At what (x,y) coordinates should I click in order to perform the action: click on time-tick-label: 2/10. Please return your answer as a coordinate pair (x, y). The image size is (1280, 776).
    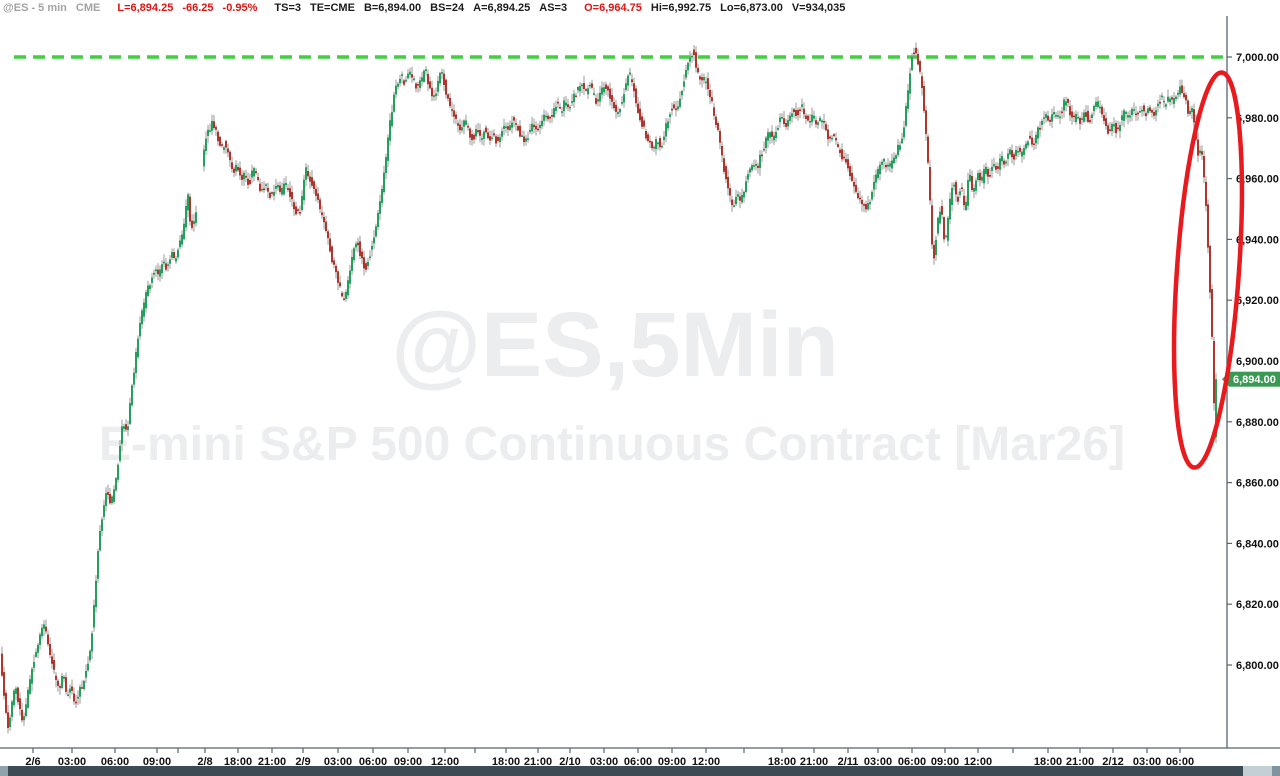
    Looking at the image, I should click on (569, 762).